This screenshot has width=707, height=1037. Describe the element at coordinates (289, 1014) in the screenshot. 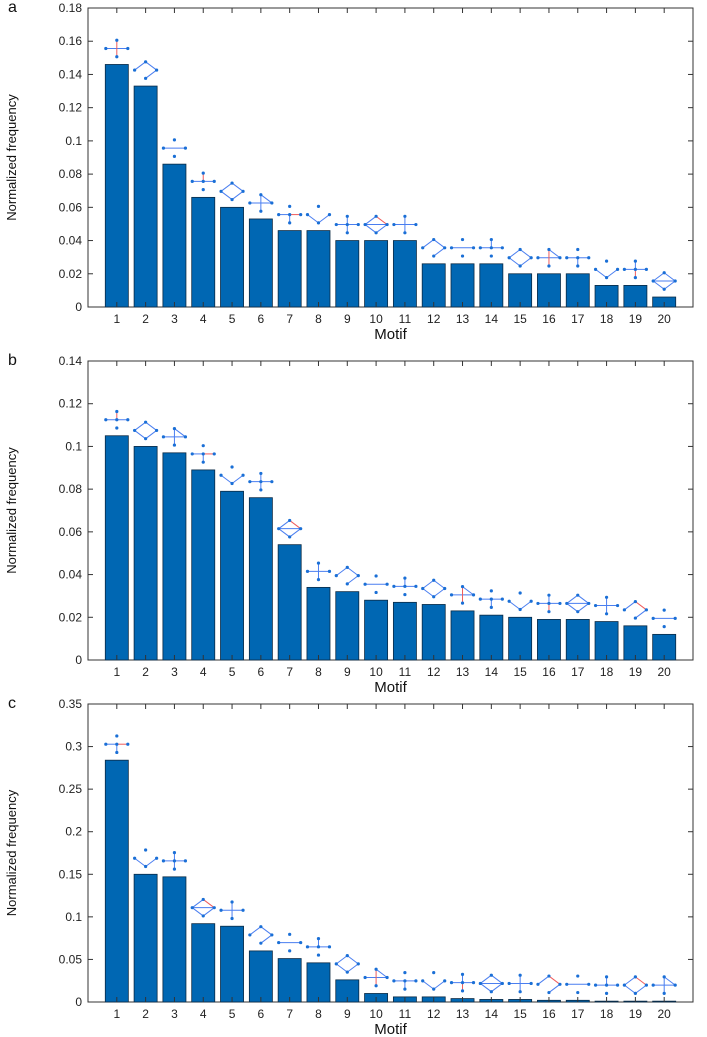

I see `x-tick-label: 7` at that location.